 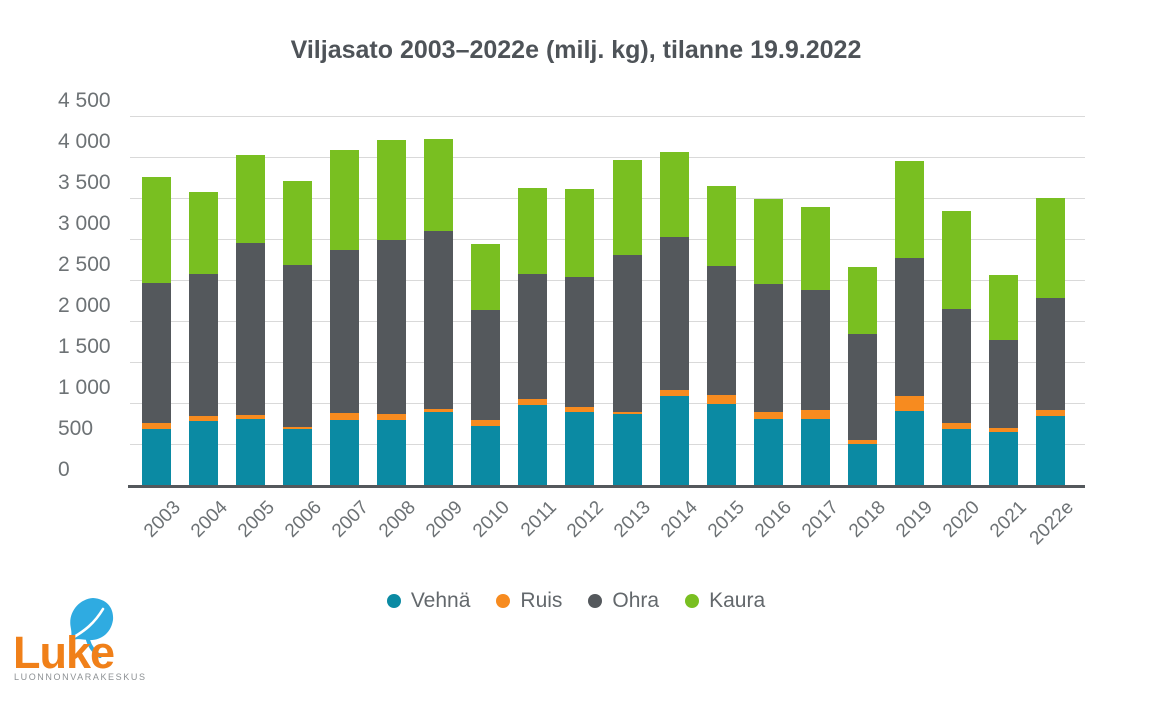 I want to click on bar-2019-kaura, so click(x=909, y=209).